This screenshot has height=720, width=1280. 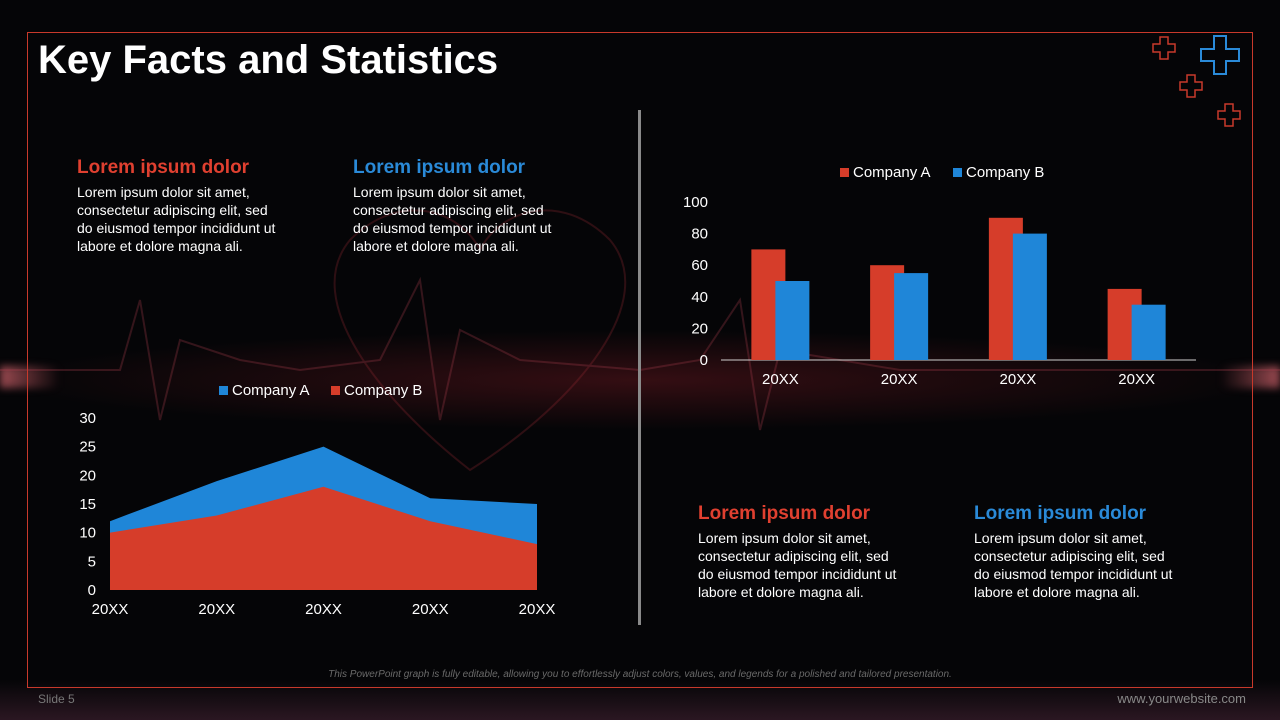 What do you see at coordinates (639, 367) in the screenshot?
I see `center-divider` at bounding box center [639, 367].